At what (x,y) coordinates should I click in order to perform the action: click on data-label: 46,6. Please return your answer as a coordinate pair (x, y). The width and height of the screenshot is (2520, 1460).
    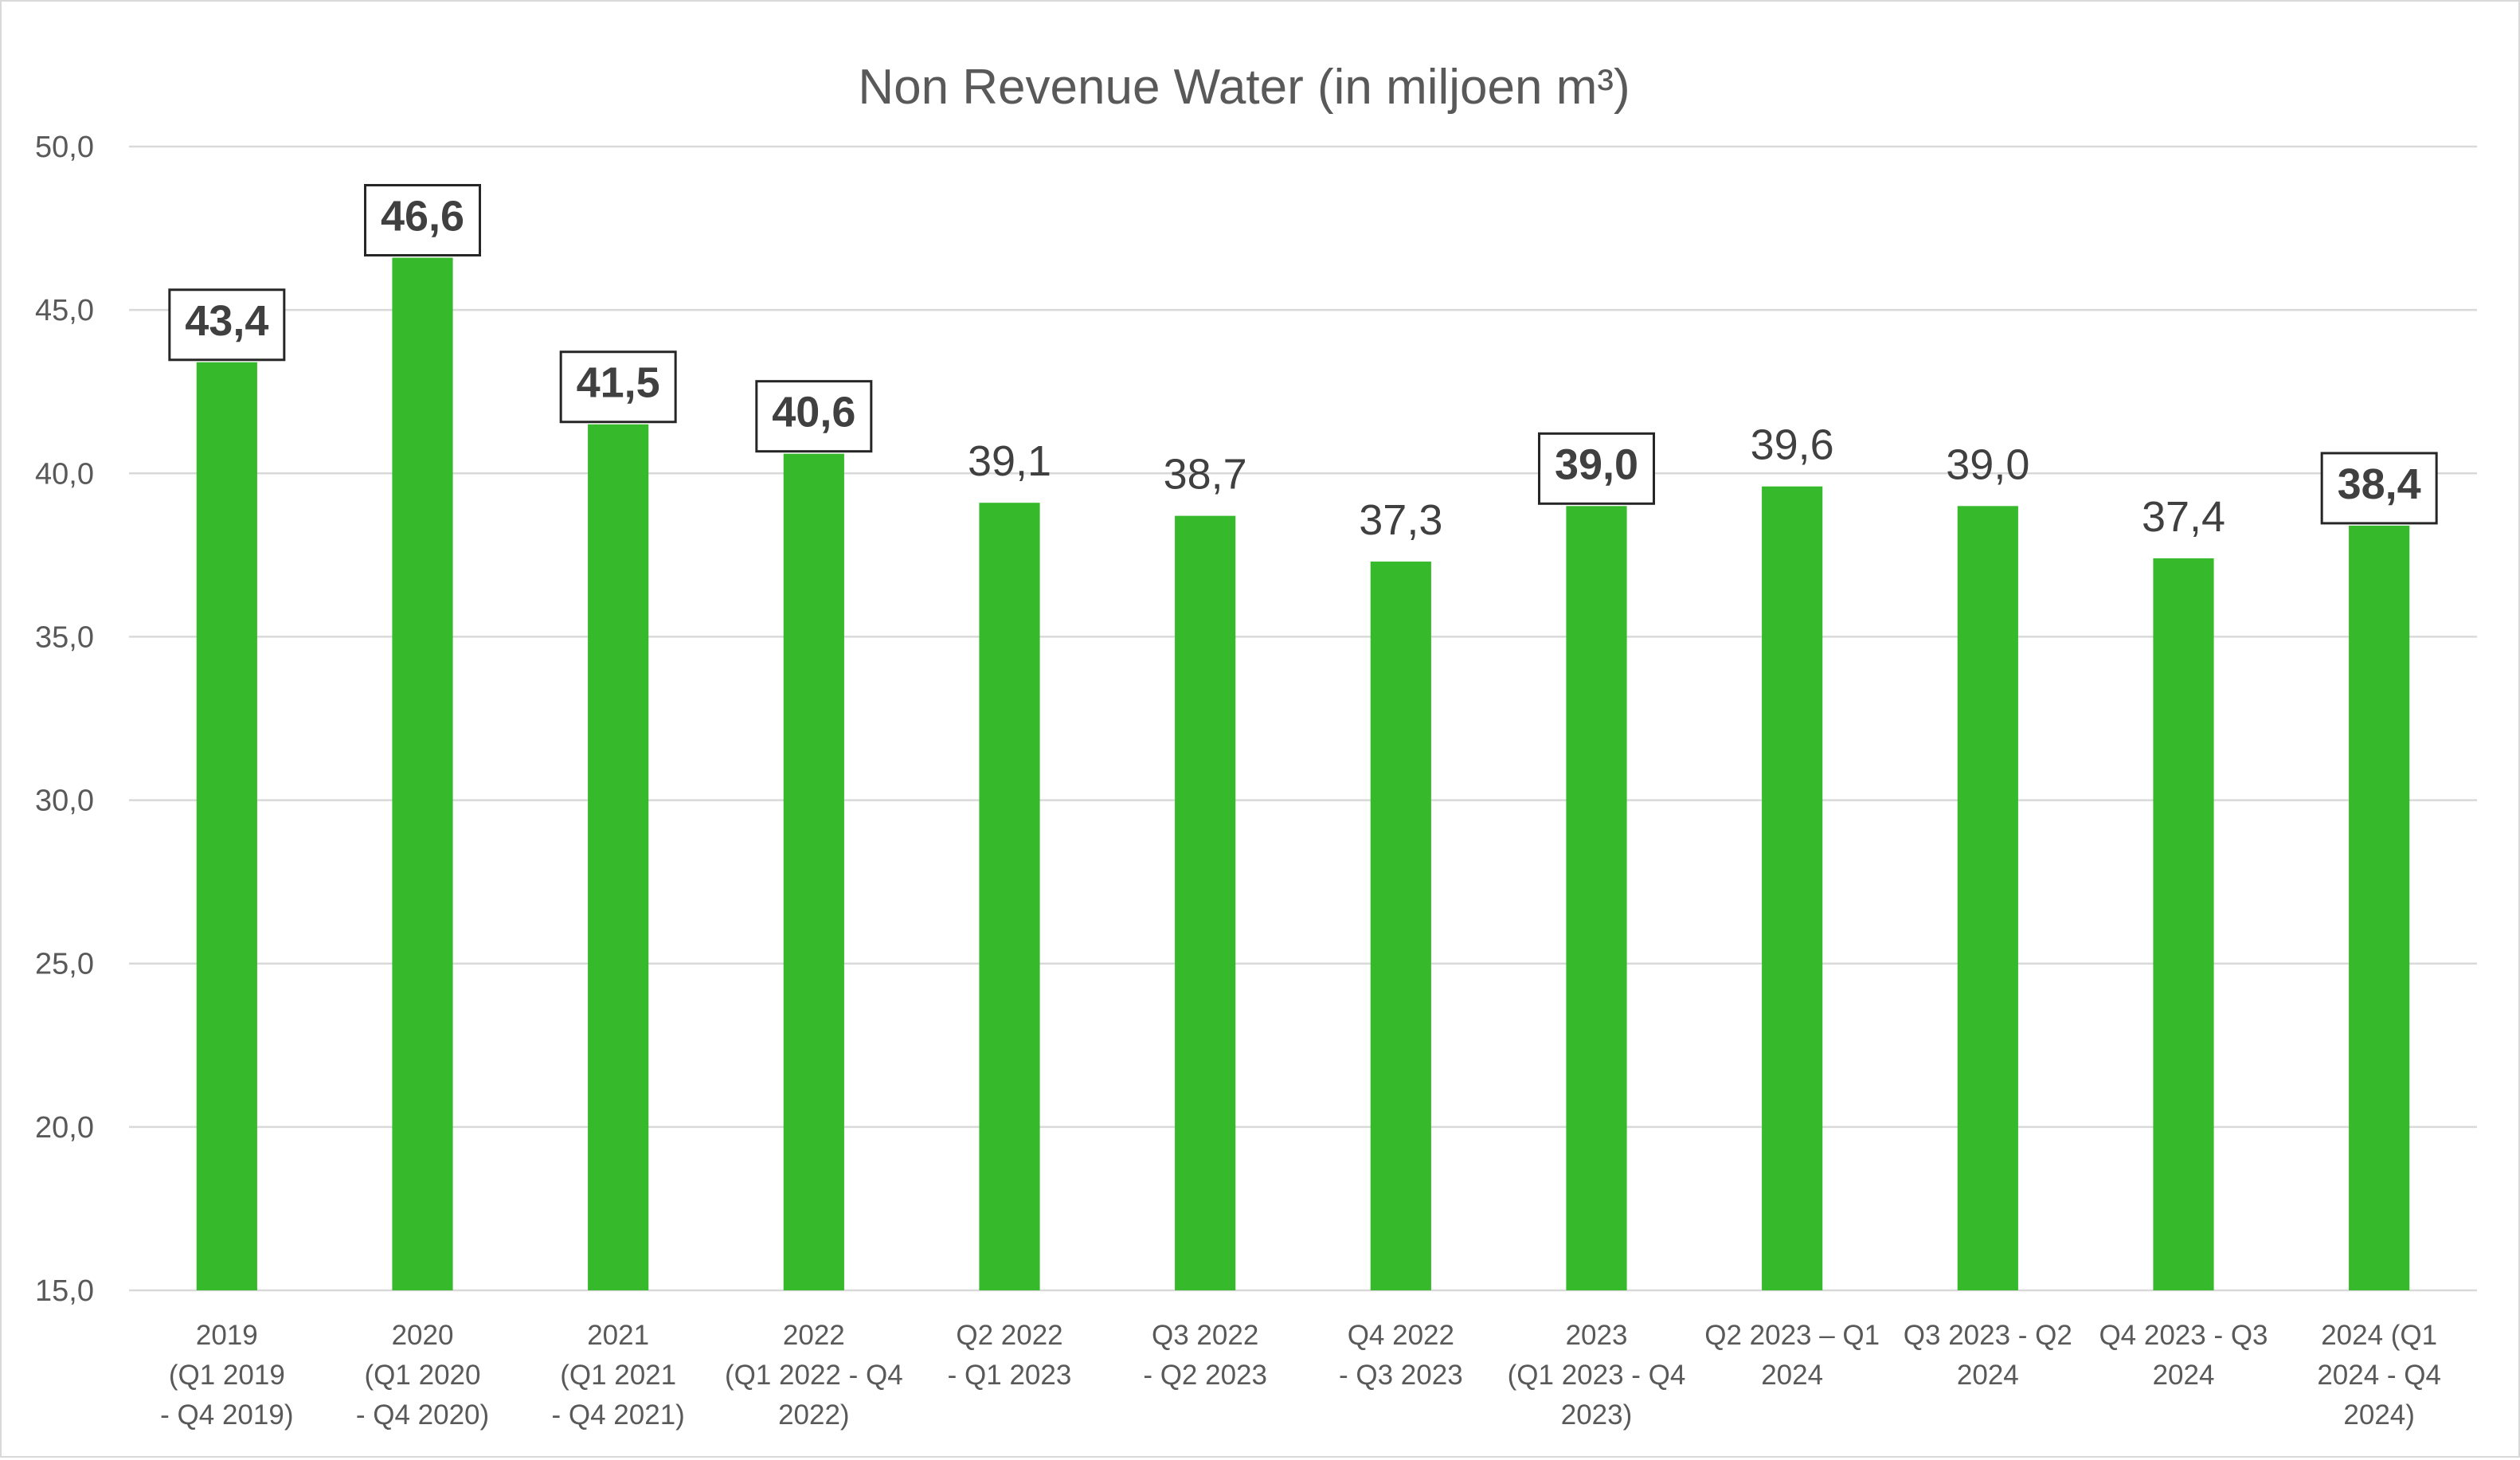
    Looking at the image, I should click on (422, 216).